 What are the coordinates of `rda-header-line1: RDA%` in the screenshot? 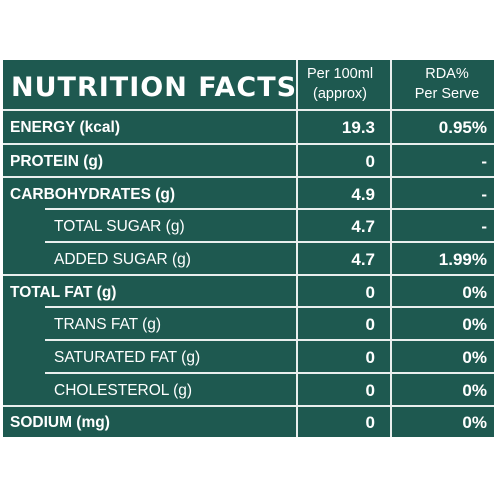 It's located at (447, 74).